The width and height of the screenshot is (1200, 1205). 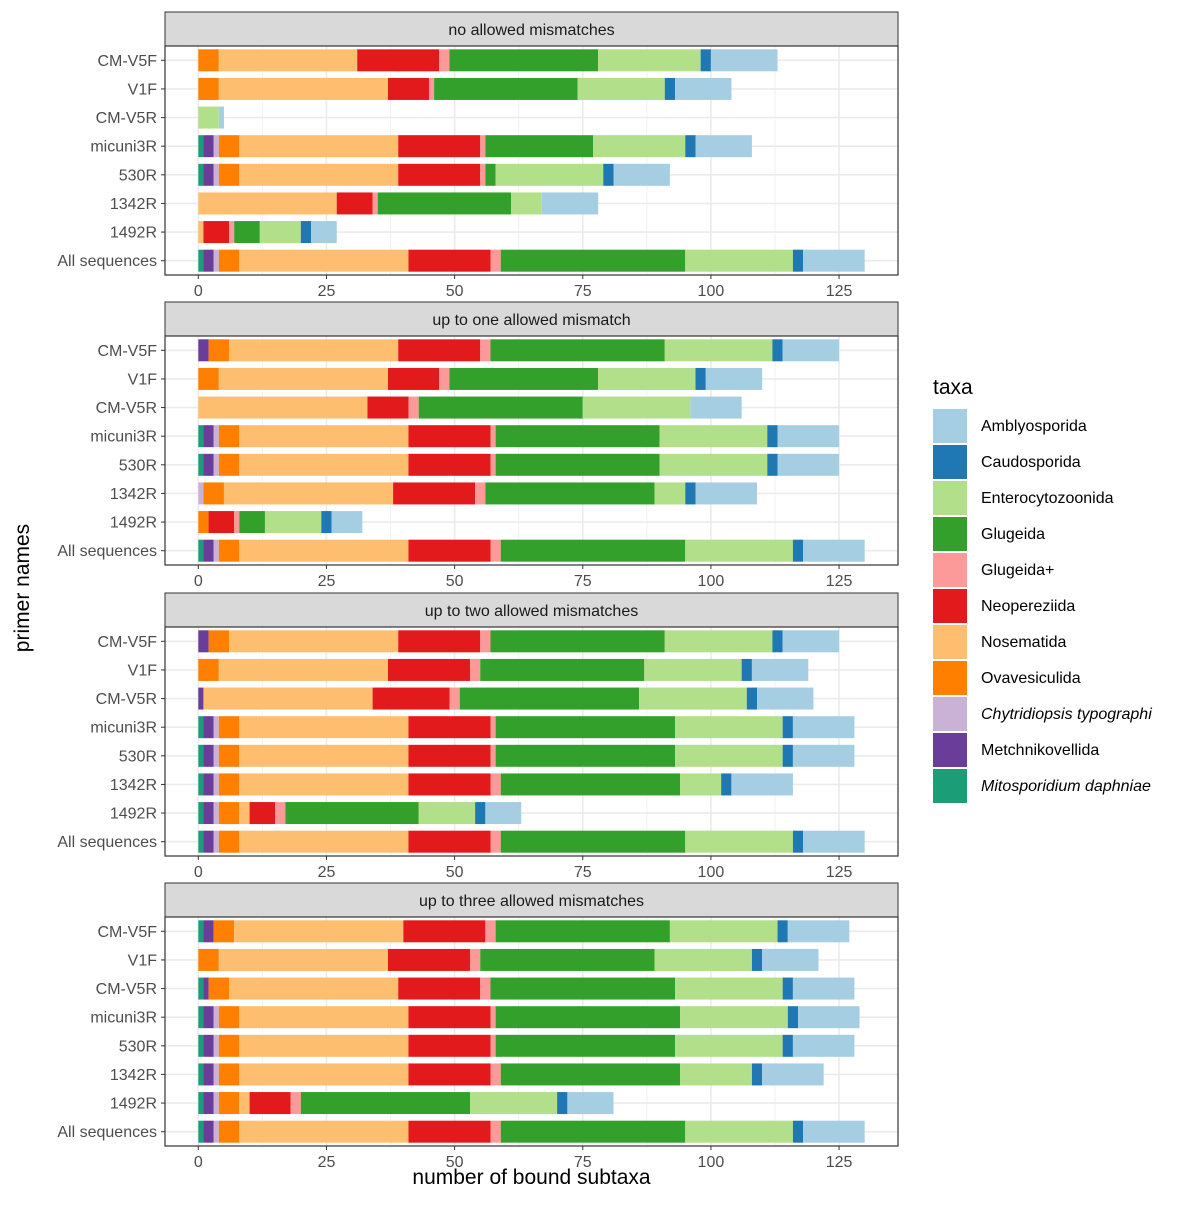 What do you see at coordinates (1042, 786) in the screenshot?
I see `legend-item-mitosporidium-daphniae: Mitosporidium daphniae` at bounding box center [1042, 786].